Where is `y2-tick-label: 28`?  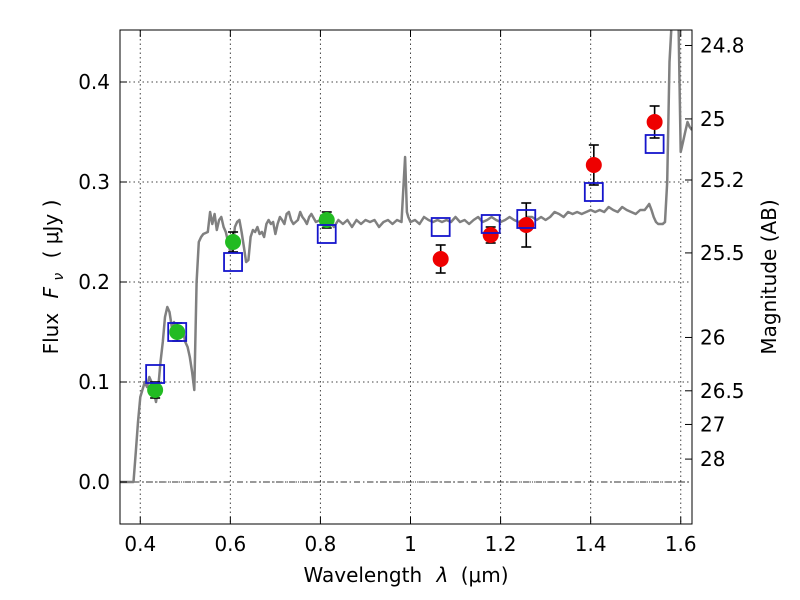
y2-tick-label: 28 is located at coordinates (712, 459).